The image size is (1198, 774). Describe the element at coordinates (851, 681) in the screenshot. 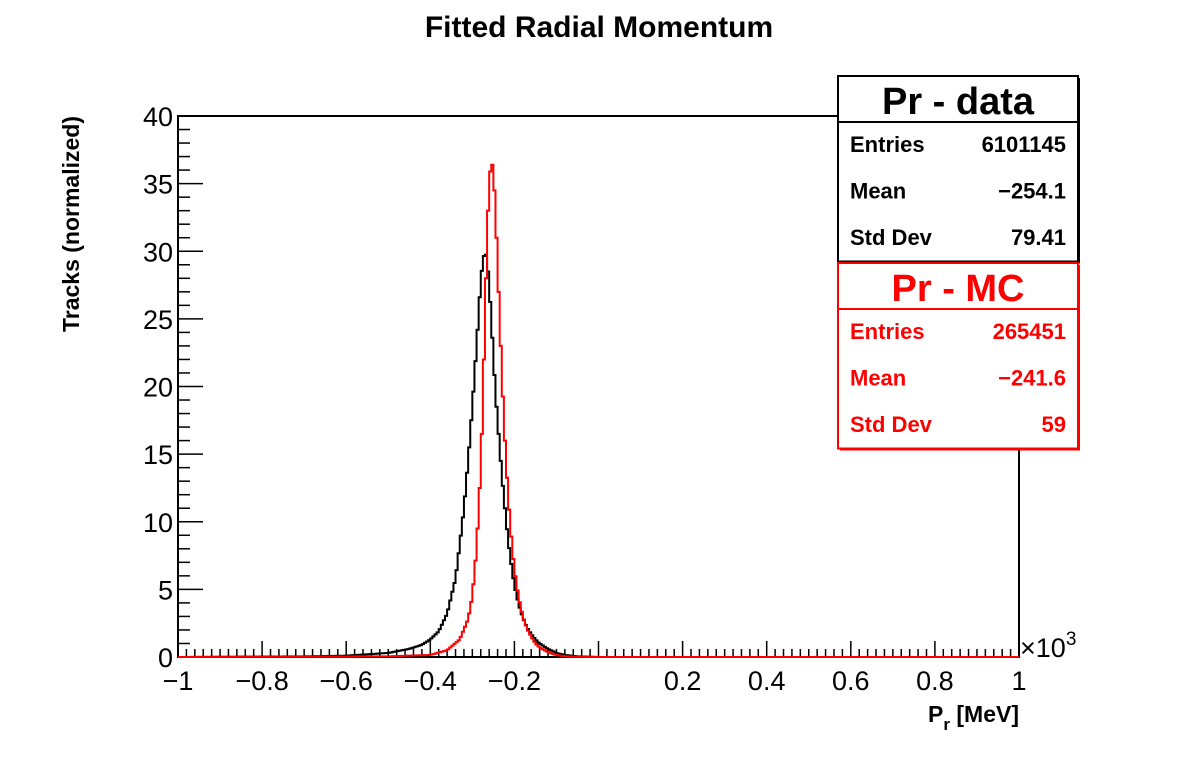

I see `x-tick-label: 0.6` at that location.